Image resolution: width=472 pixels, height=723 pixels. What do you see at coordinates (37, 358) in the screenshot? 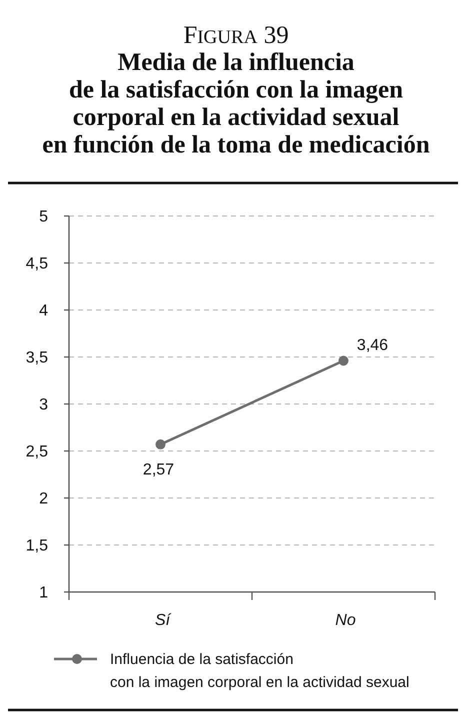
I see `y-tick-label: 3,5` at bounding box center [37, 358].